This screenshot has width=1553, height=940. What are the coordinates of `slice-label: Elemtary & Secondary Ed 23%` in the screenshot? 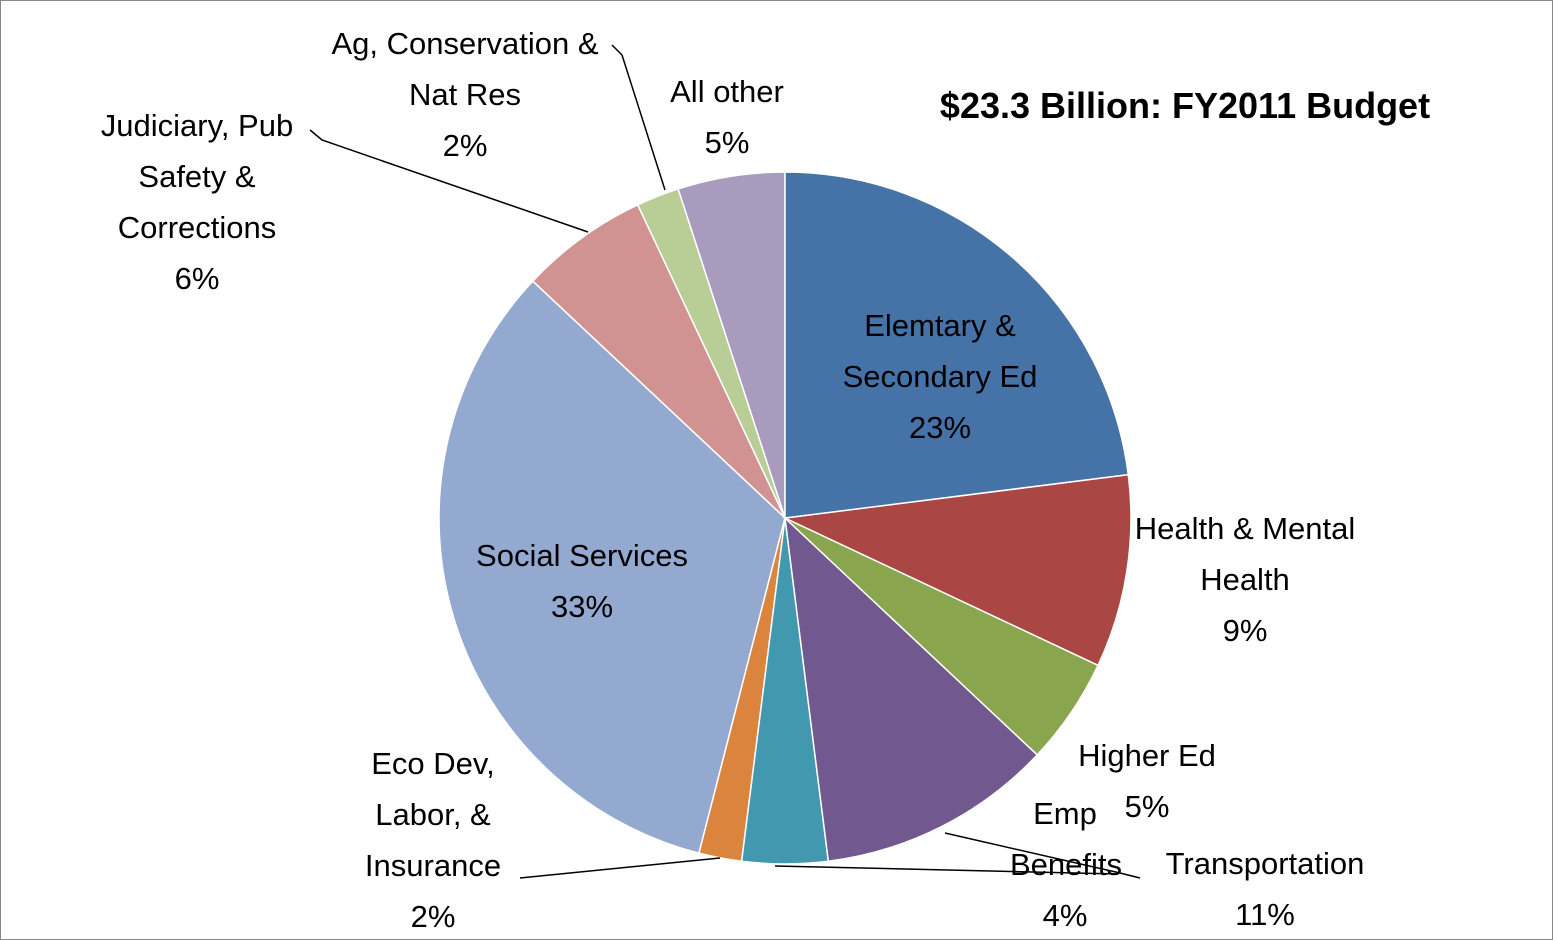 It's located at (940, 376).